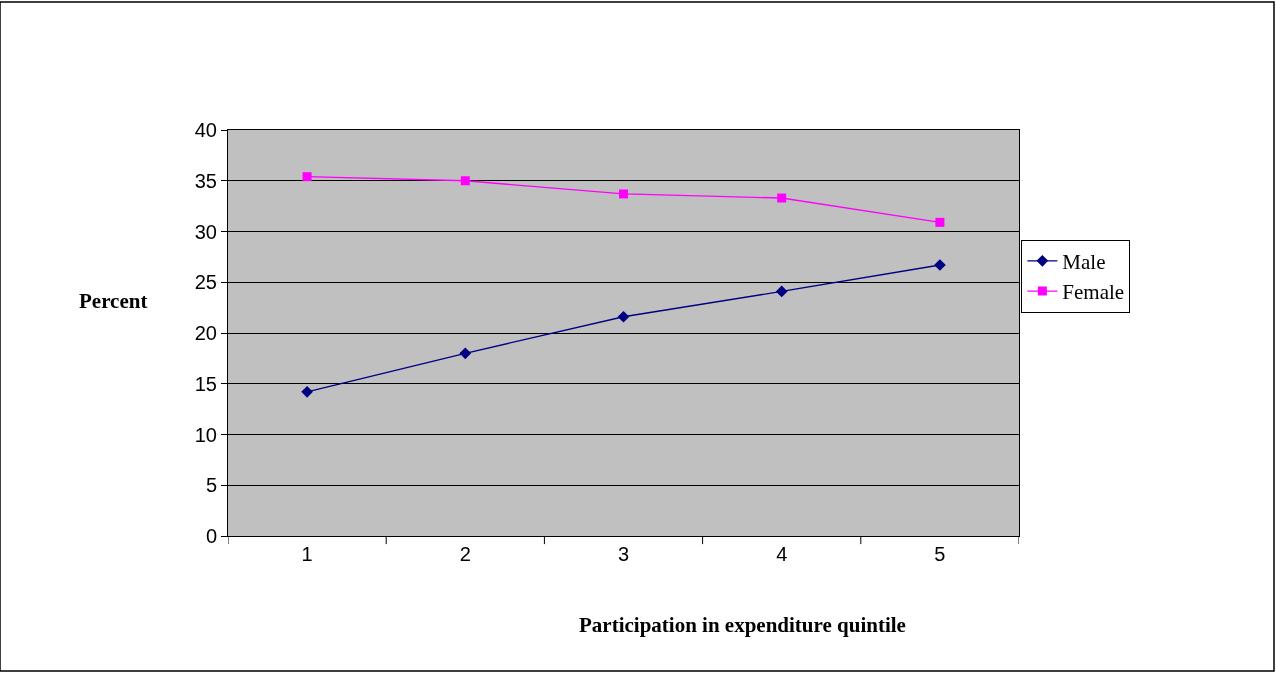 This screenshot has height=673, width=1276. I want to click on y-tick-label: 25, so click(205, 282).